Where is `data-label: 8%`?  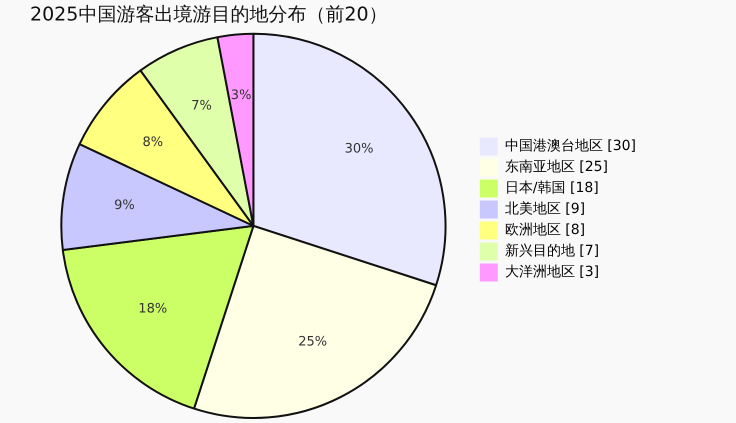 data-label: 8% is located at coordinates (153, 142).